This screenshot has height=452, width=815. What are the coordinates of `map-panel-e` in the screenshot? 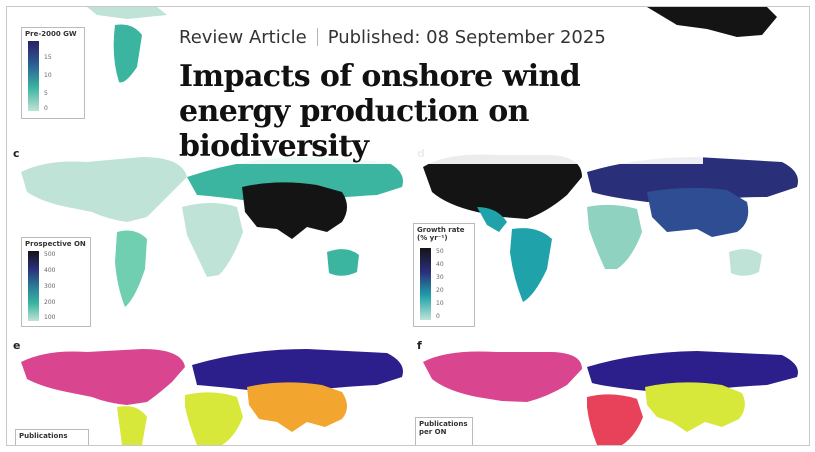 It's located at (212, 397).